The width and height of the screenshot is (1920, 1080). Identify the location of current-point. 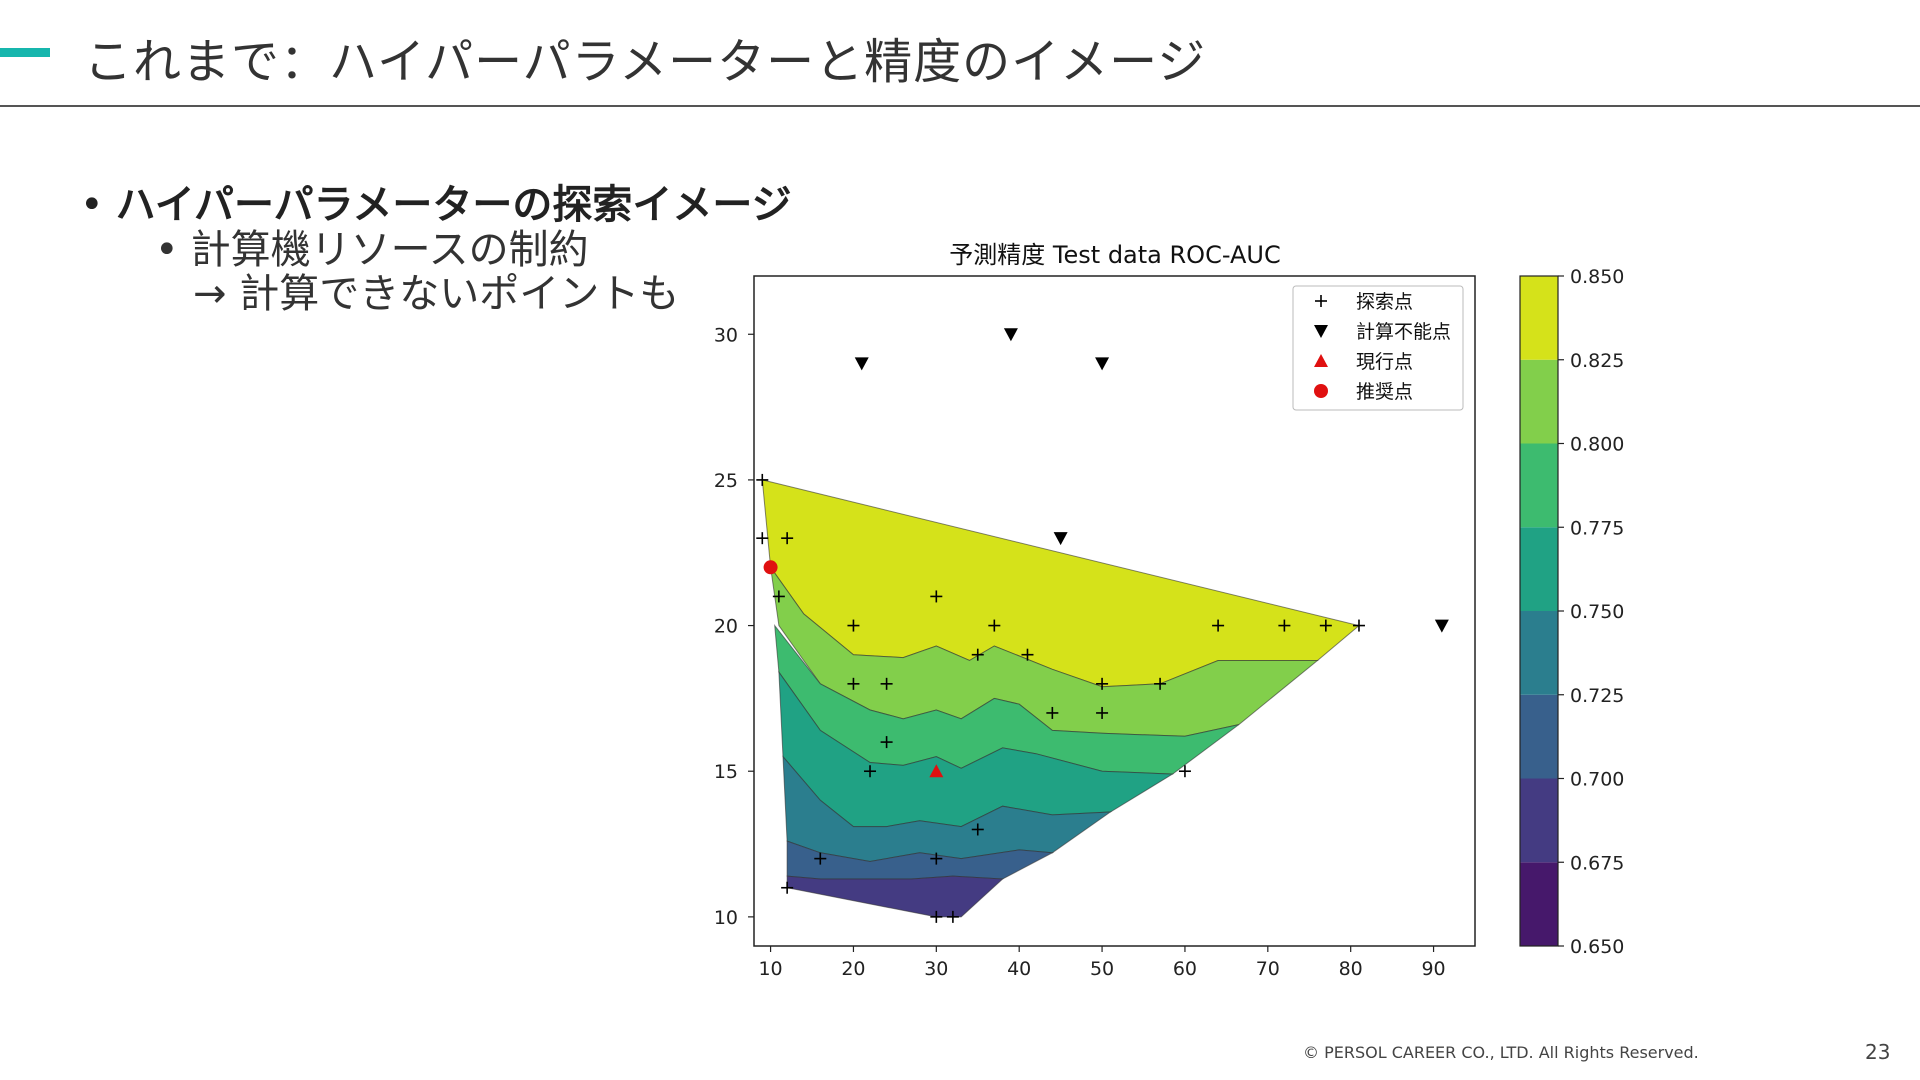
(936, 771).